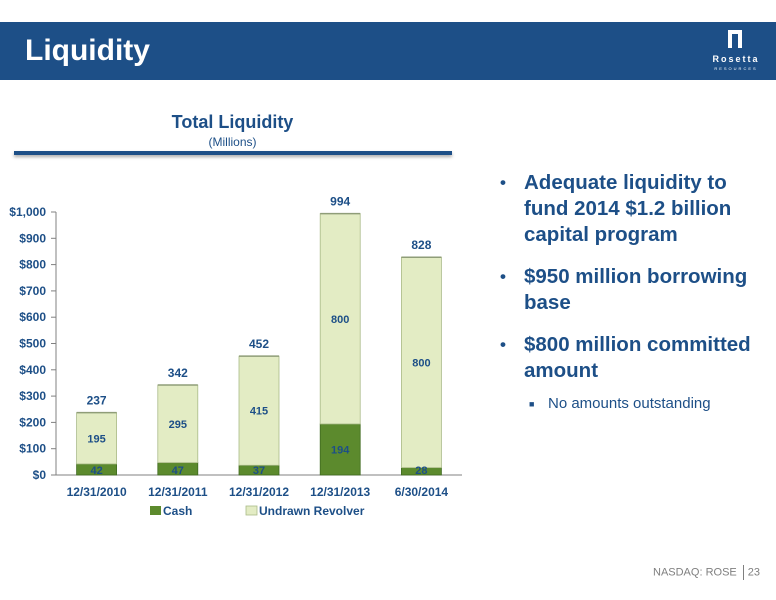 The height and width of the screenshot is (600, 776). What do you see at coordinates (32, 422) in the screenshot?
I see `y-tick-label: $200` at bounding box center [32, 422].